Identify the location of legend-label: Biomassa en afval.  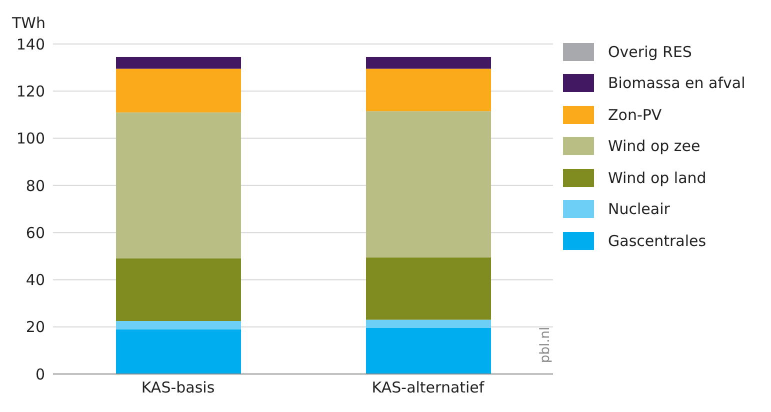
(677, 83).